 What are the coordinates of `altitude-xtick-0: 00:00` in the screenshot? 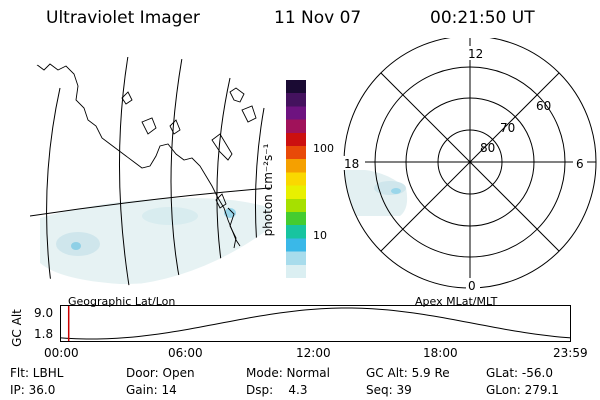 It's located at (61, 353).